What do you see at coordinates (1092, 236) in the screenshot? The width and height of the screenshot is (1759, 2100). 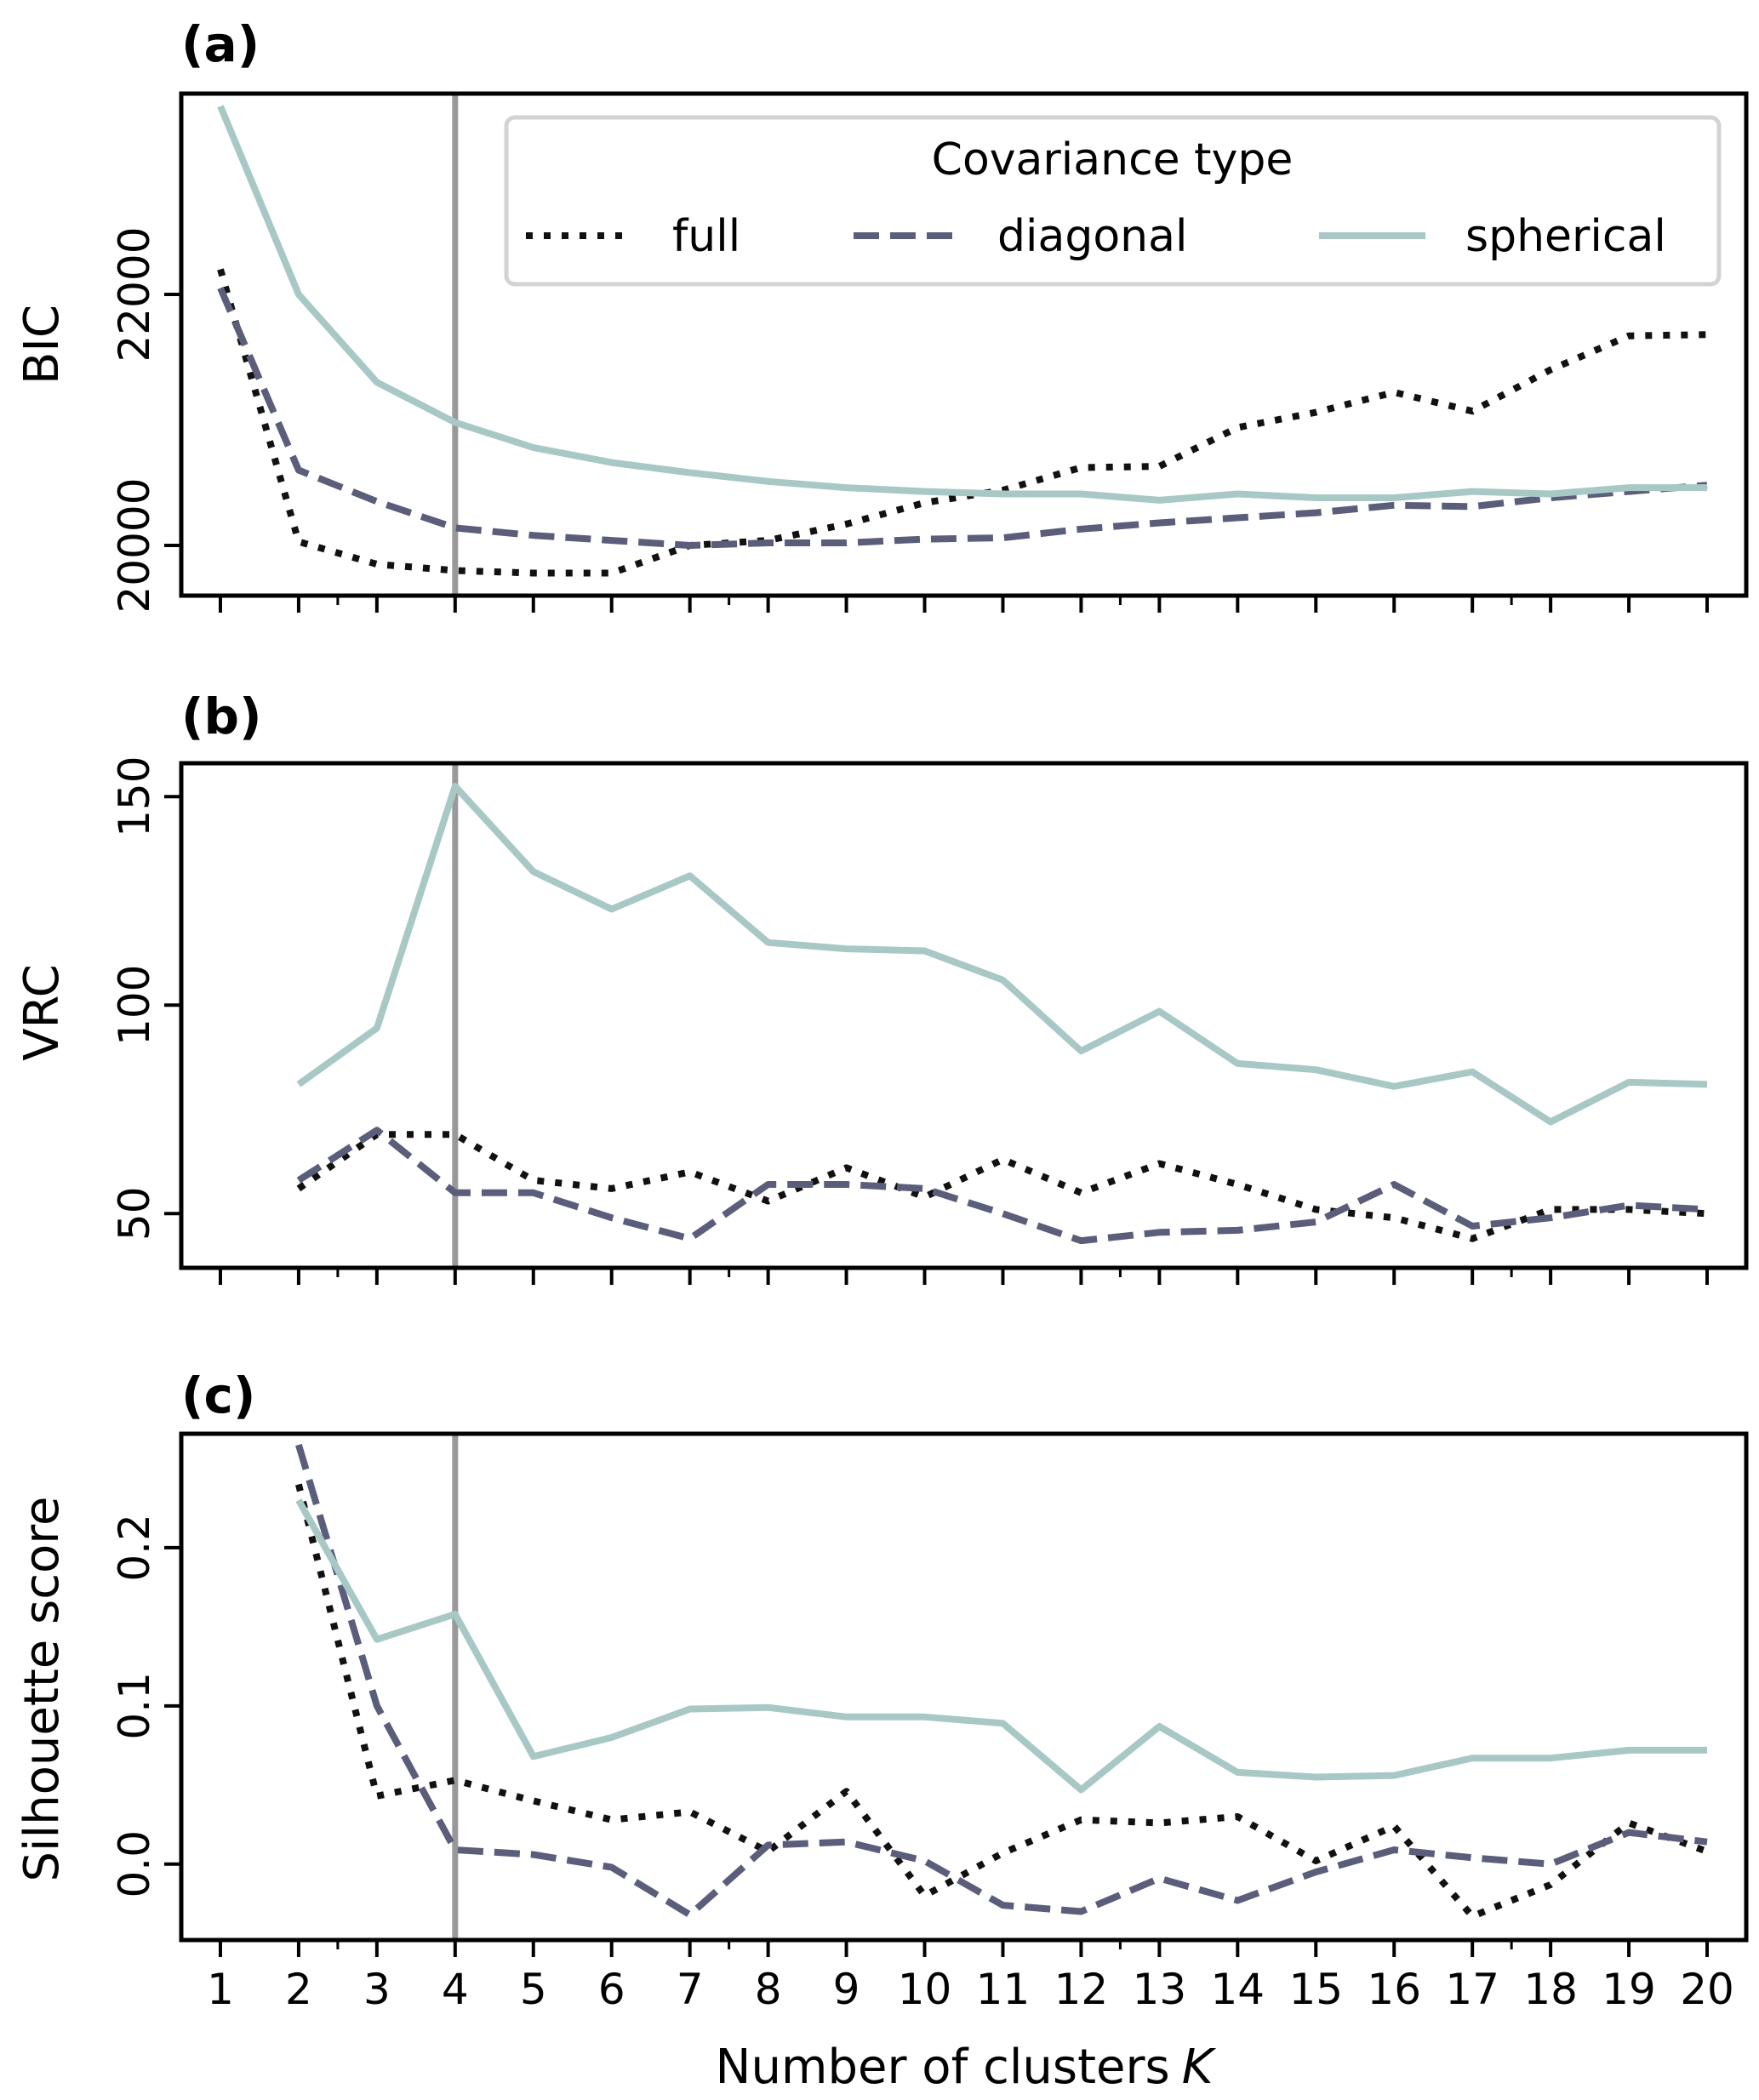 I see `legend-entry-diagonal: diagonal` at bounding box center [1092, 236].